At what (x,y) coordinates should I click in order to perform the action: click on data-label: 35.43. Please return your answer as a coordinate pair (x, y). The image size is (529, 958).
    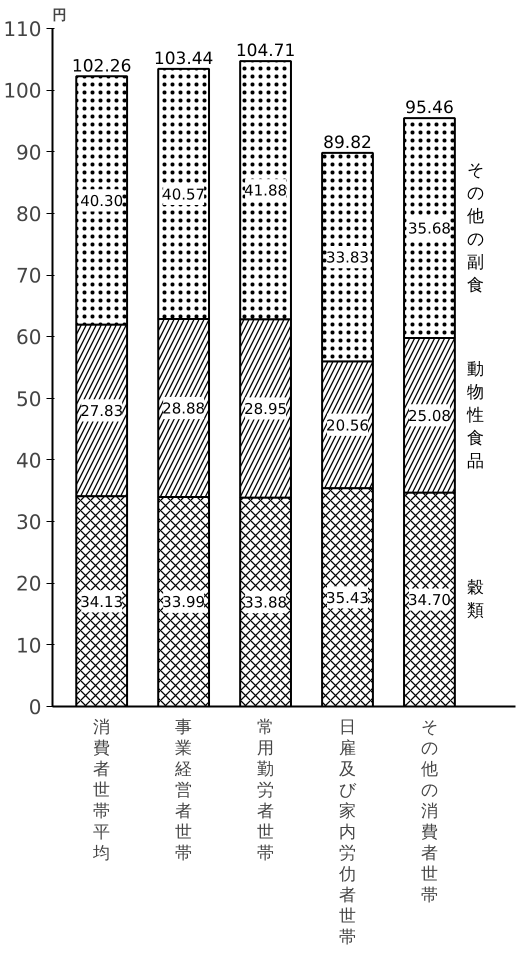
    Looking at the image, I should click on (347, 597).